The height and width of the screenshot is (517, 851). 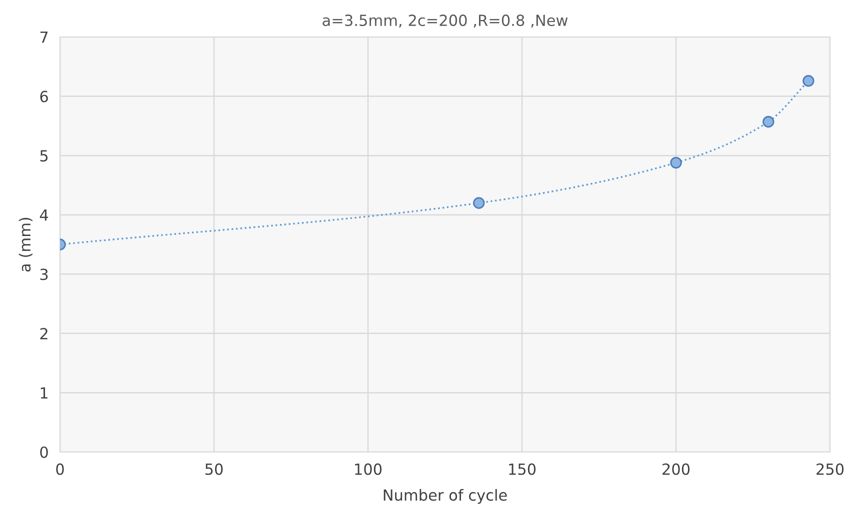 What do you see at coordinates (830, 469) in the screenshot?
I see `x-tick-label: 250` at bounding box center [830, 469].